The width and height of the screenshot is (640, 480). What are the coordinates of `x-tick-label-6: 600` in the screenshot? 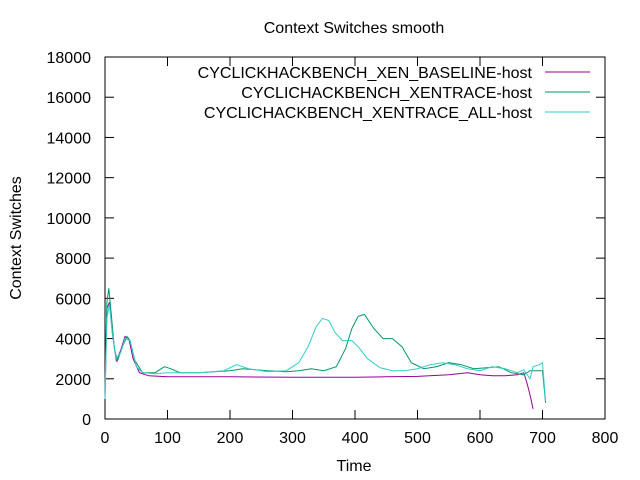 It's located at (480, 438).